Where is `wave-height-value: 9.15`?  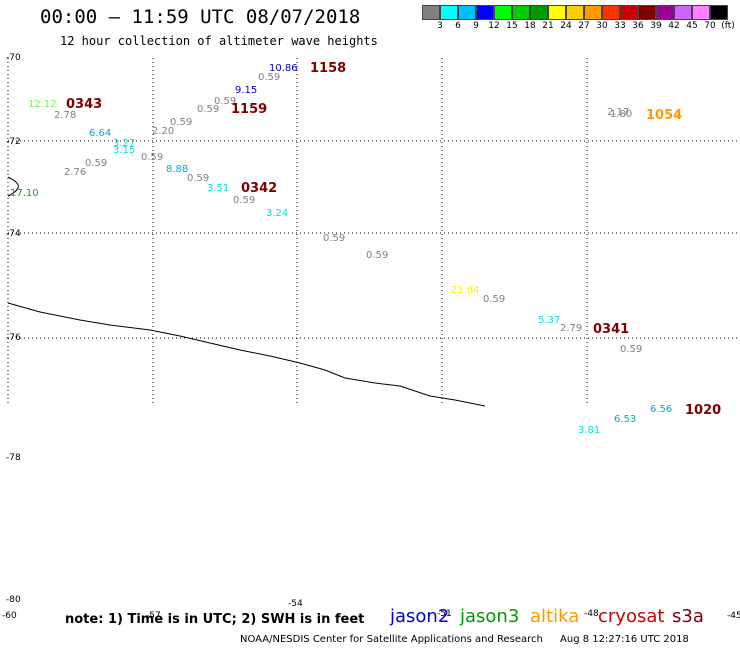
wave-height-value: 9.15 is located at coordinates (246, 90).